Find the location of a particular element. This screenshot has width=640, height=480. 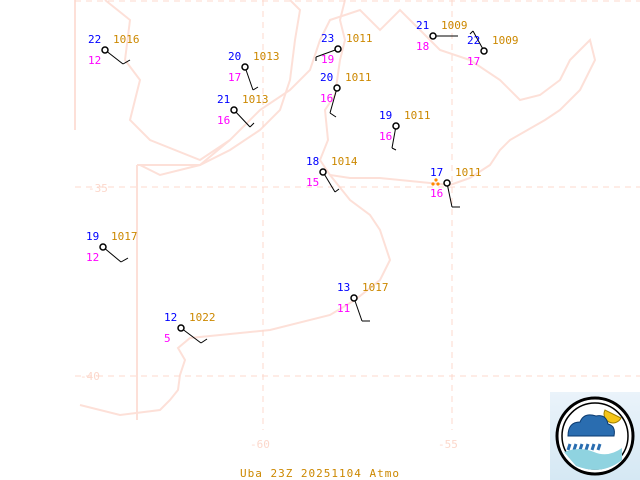

station-temperature: 12 is located at coordinates (170, 317).